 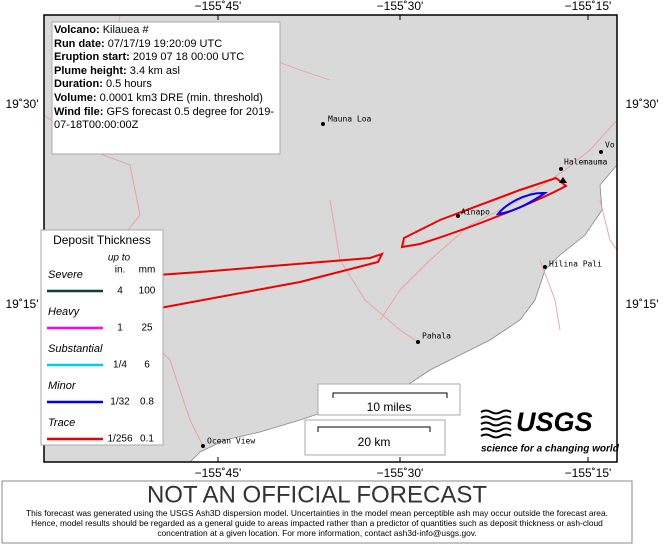 I want to click on scale-label: 20 km, so click(x=374, y=442).